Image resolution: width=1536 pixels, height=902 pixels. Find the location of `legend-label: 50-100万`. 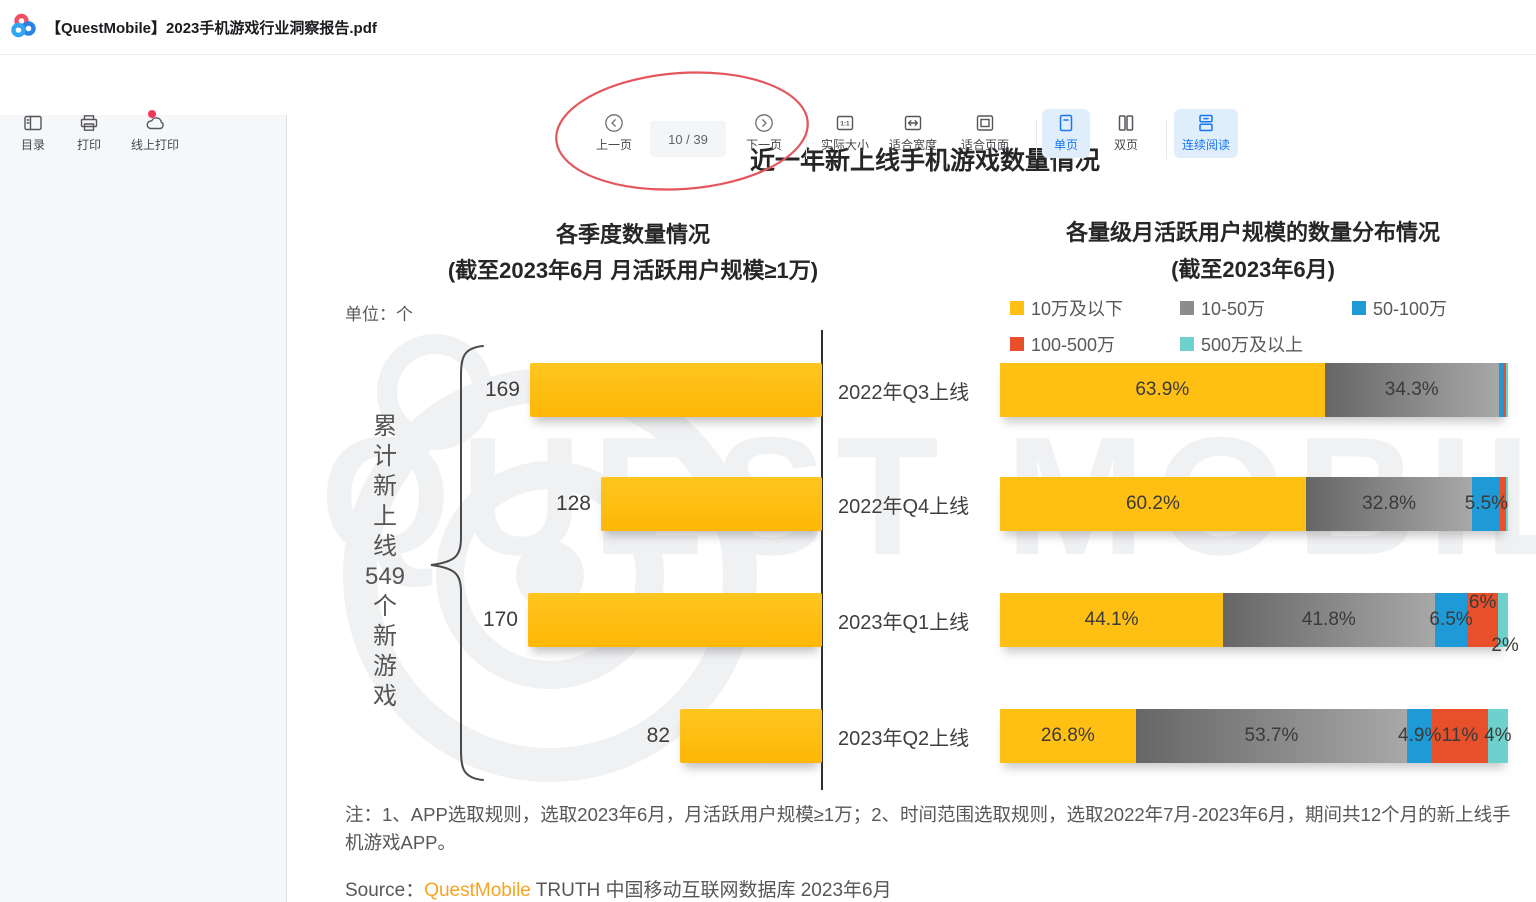

legend-label: 50-100万 is located at coordinates (1410, 309).